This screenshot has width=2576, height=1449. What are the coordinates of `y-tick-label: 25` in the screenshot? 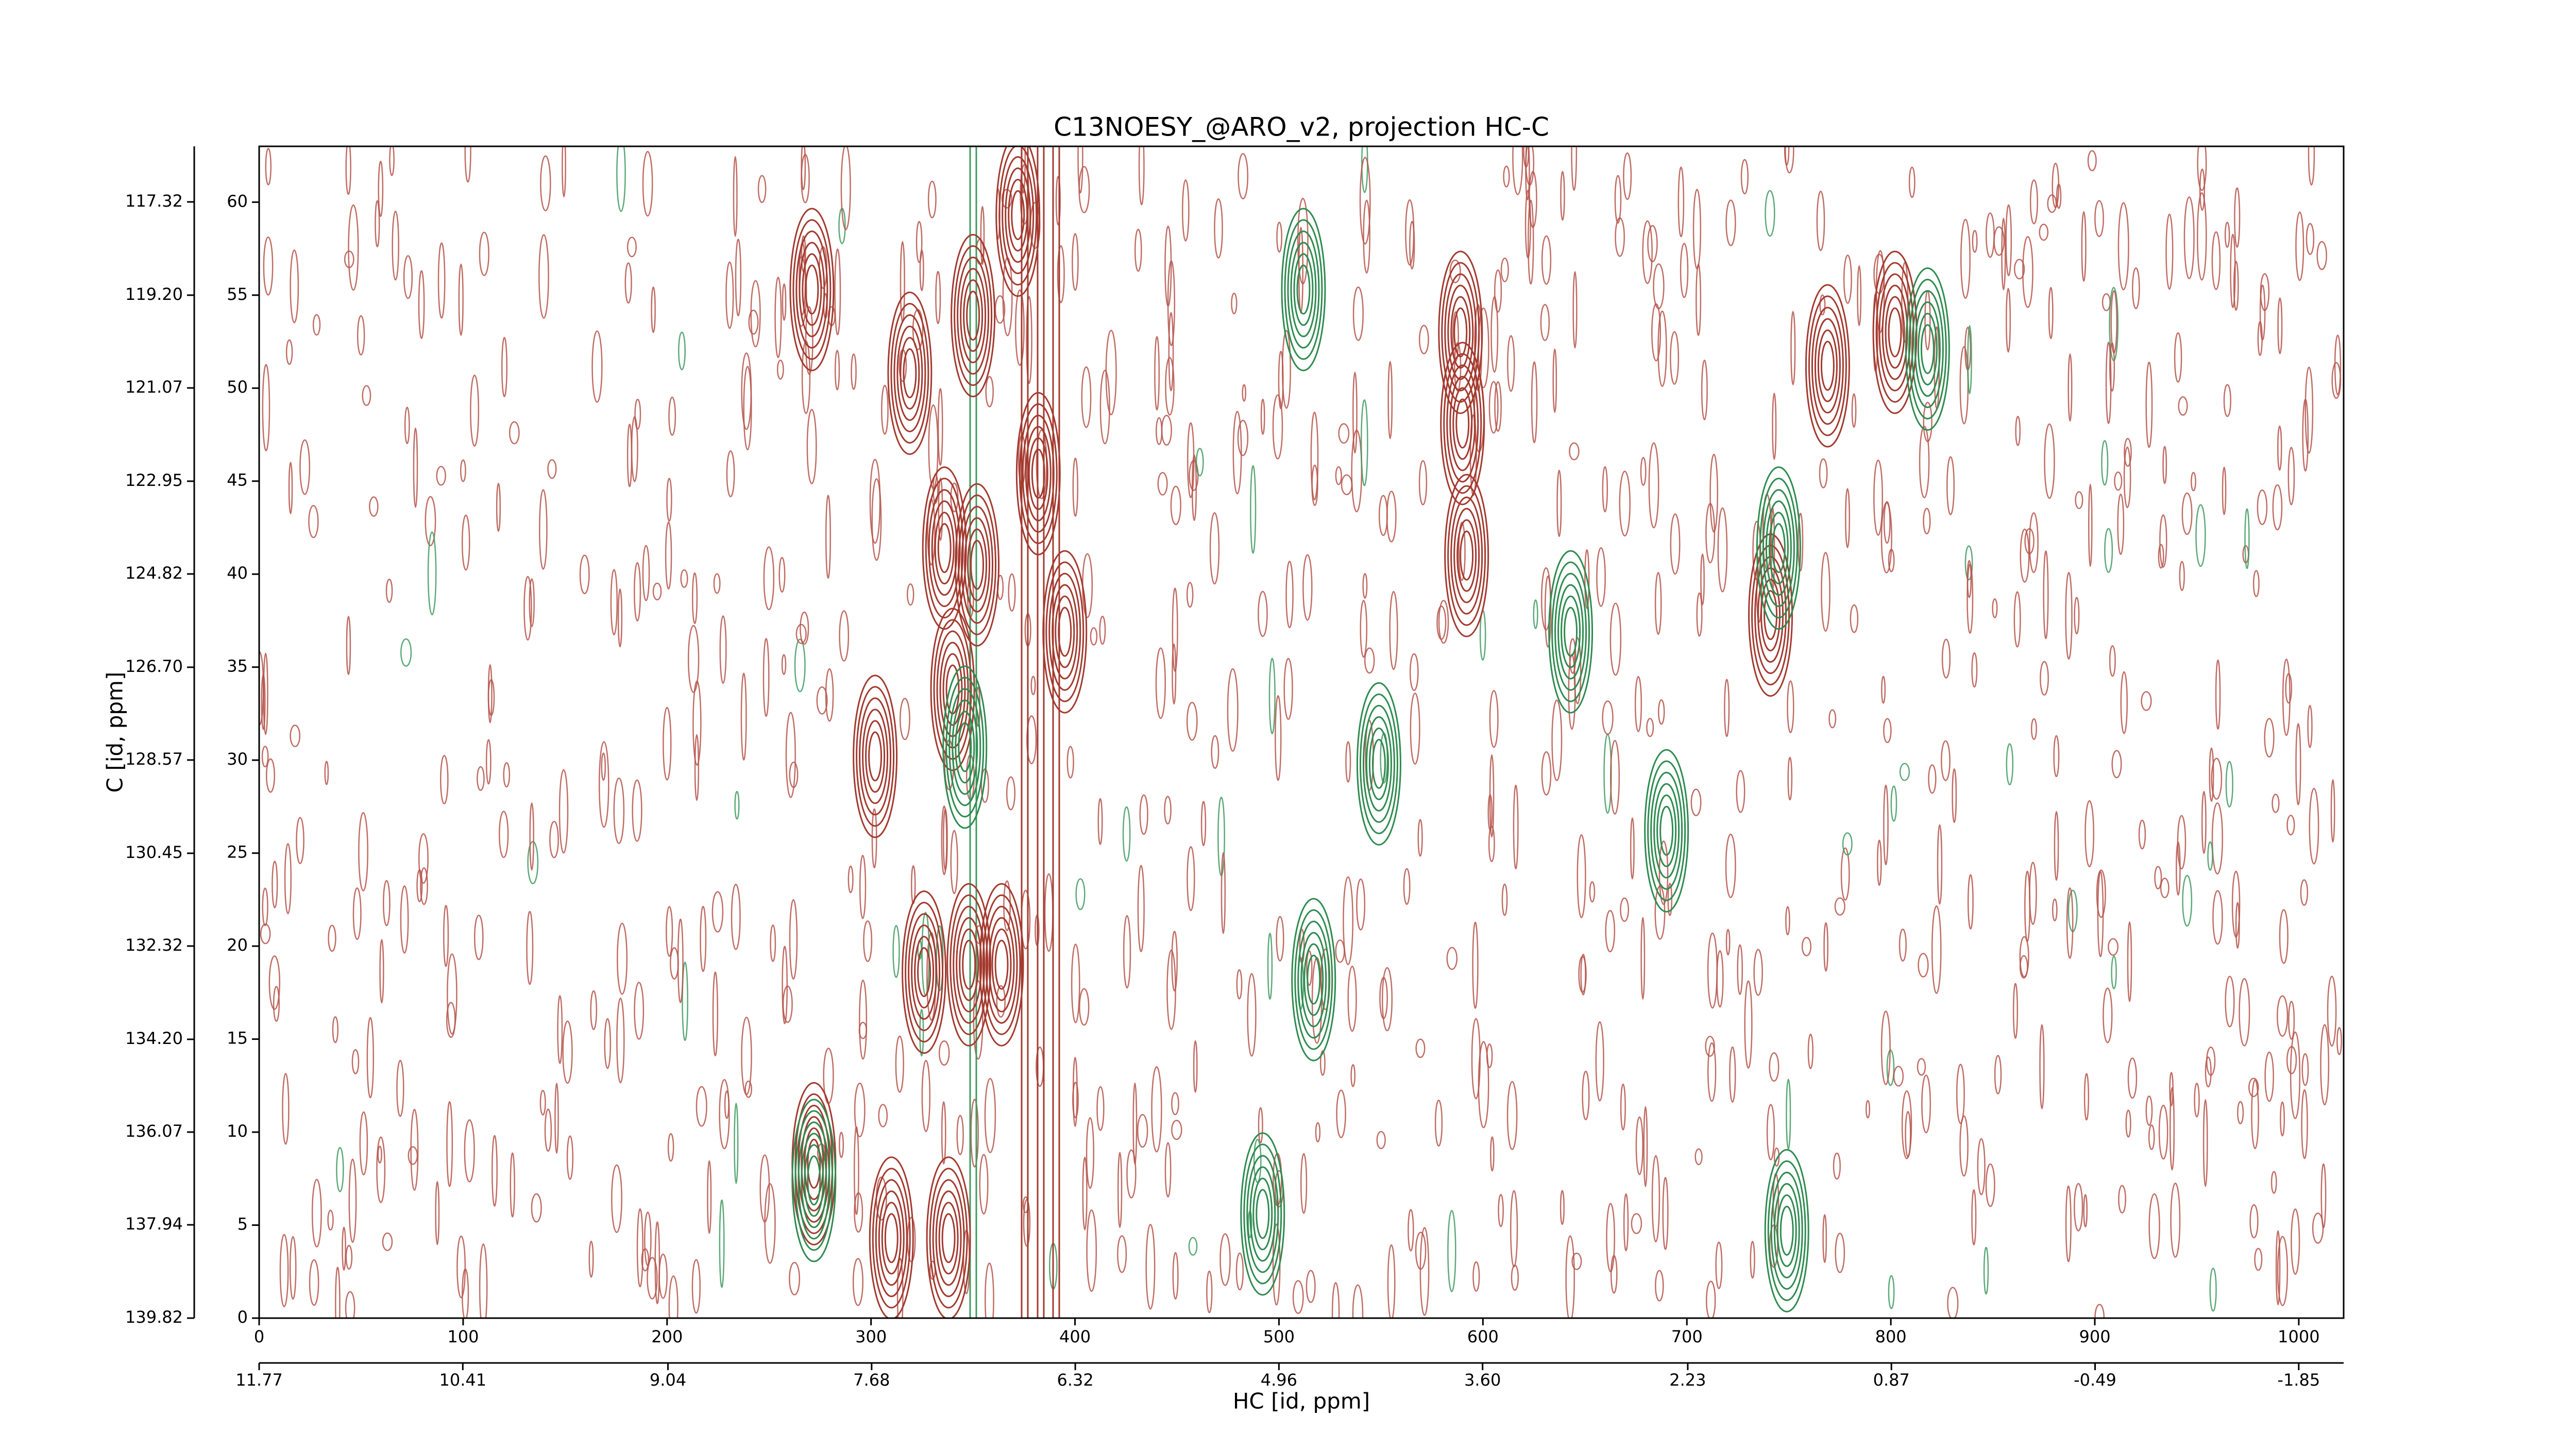 It's located at (237, 852).